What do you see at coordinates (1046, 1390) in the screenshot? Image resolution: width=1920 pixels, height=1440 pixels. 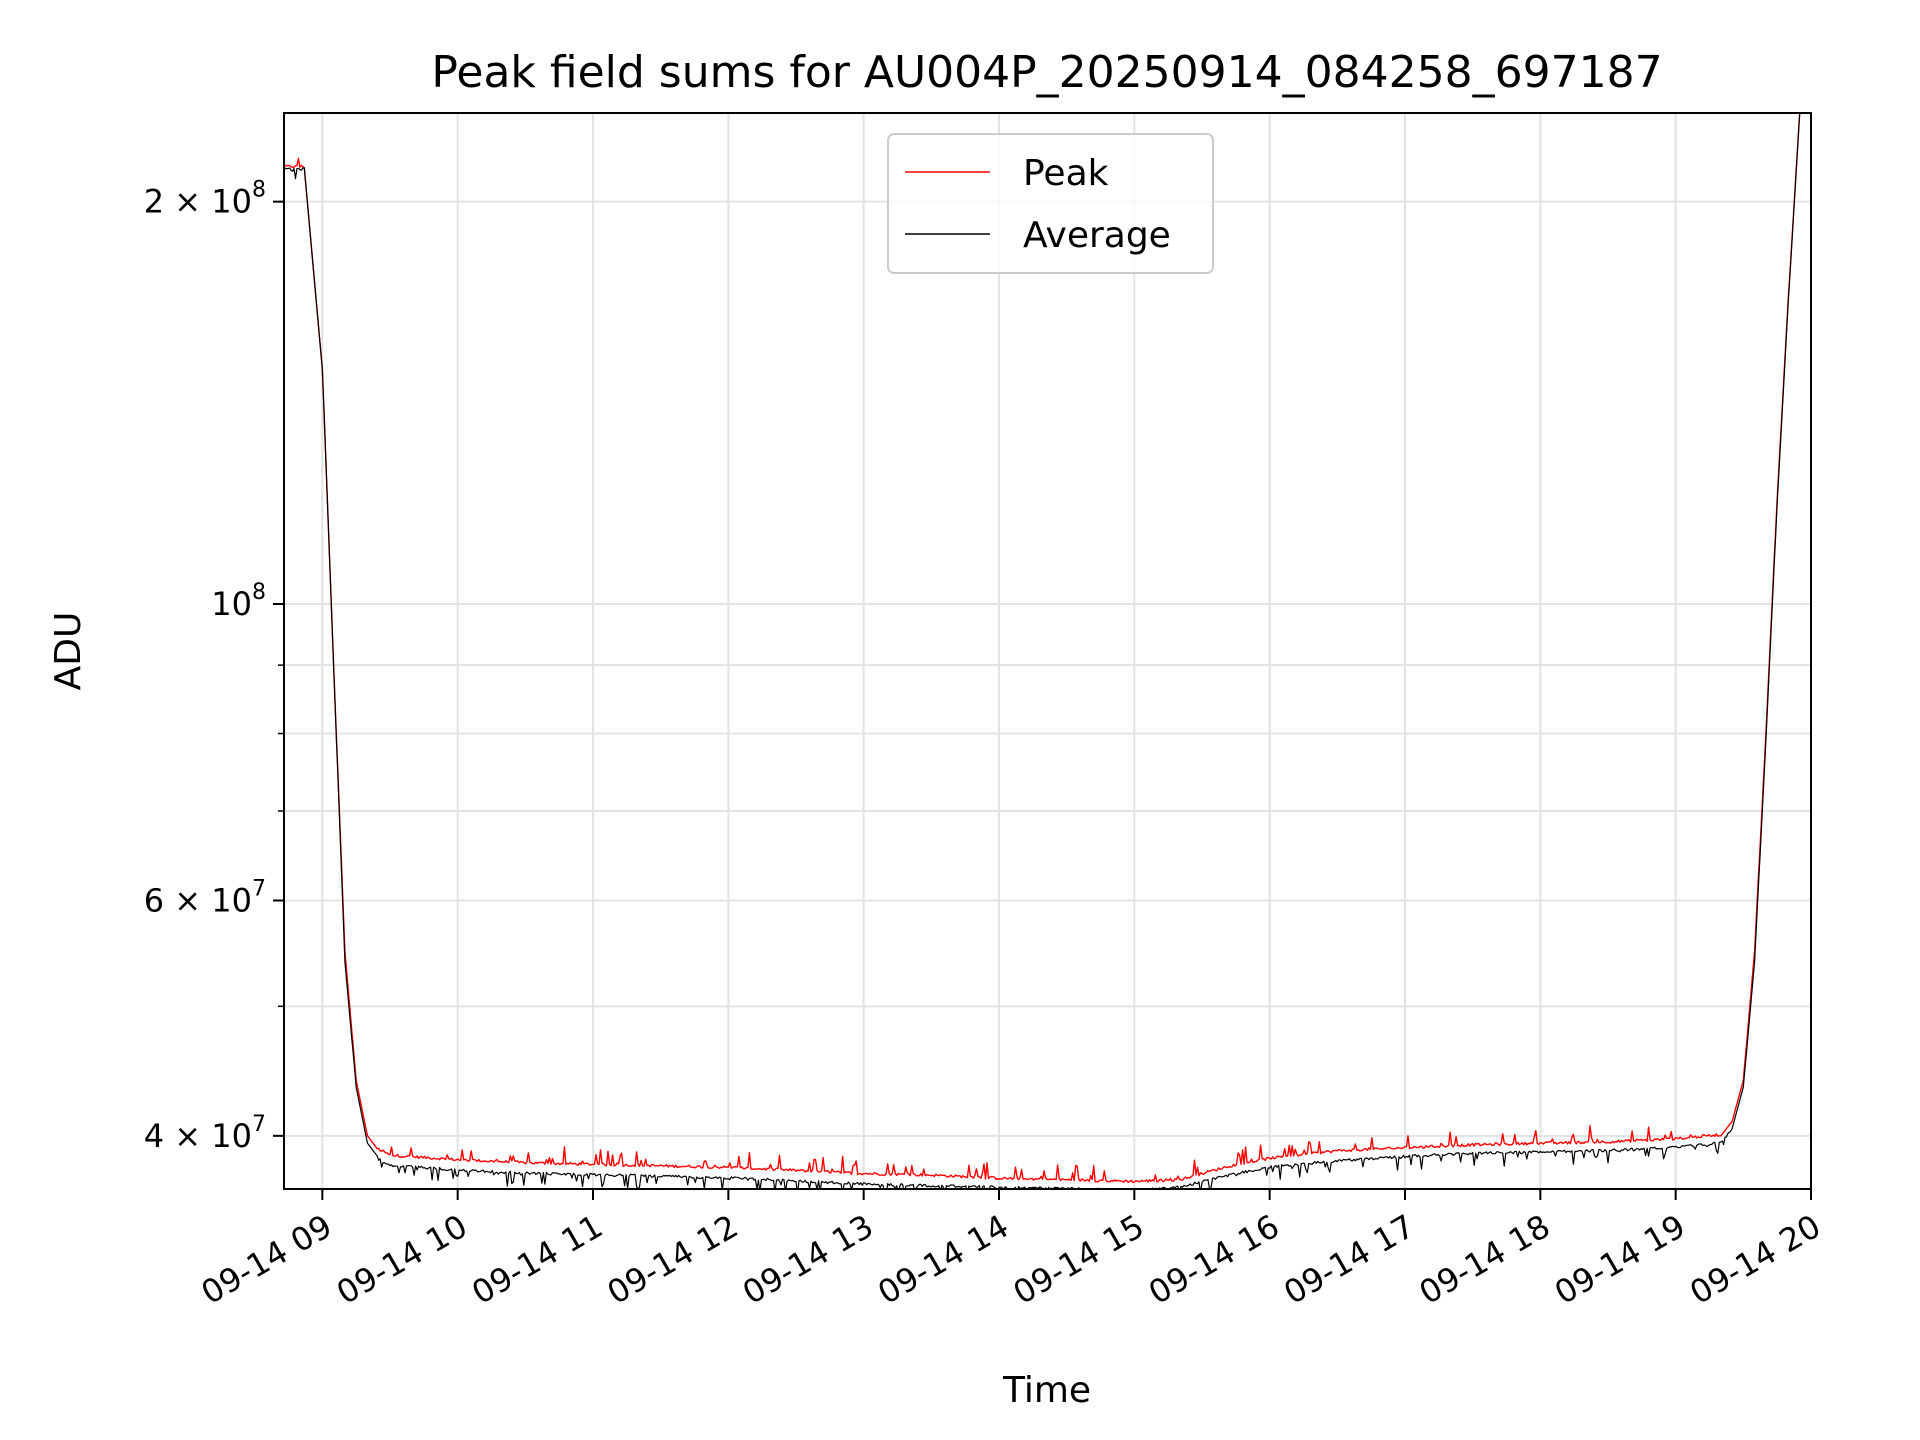 I see `x-axis-label: Time` at bounding box center [1046, 1390].